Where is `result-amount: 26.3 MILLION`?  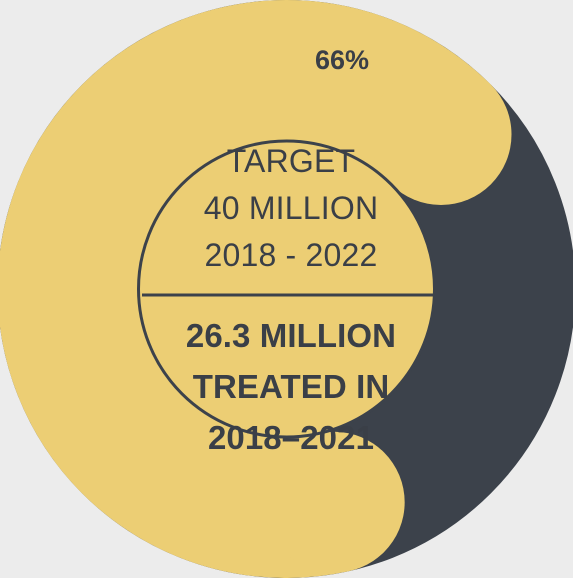 result-amount: 26.3 MILLION is located at coordinates (291, 335).